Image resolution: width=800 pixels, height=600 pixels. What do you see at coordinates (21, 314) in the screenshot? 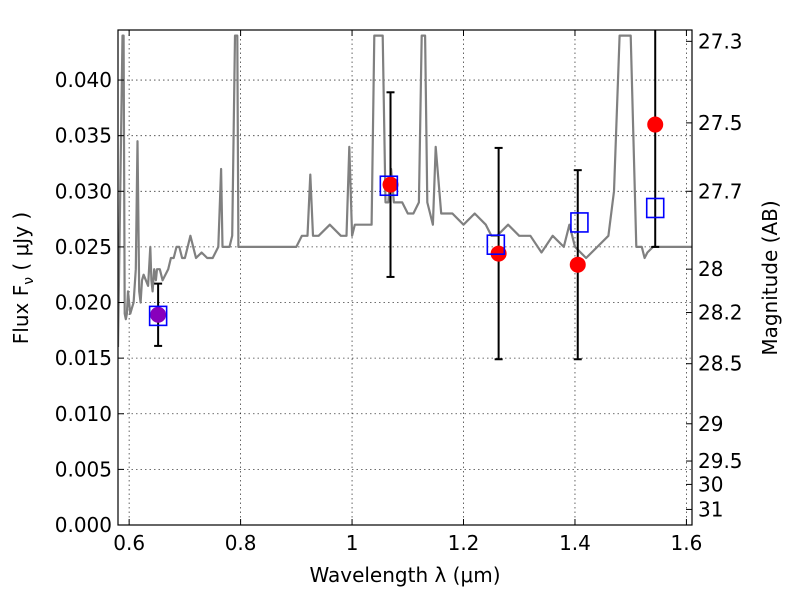
I see `y-axis-label-main: Flux F` at bounding box center [21, 314].